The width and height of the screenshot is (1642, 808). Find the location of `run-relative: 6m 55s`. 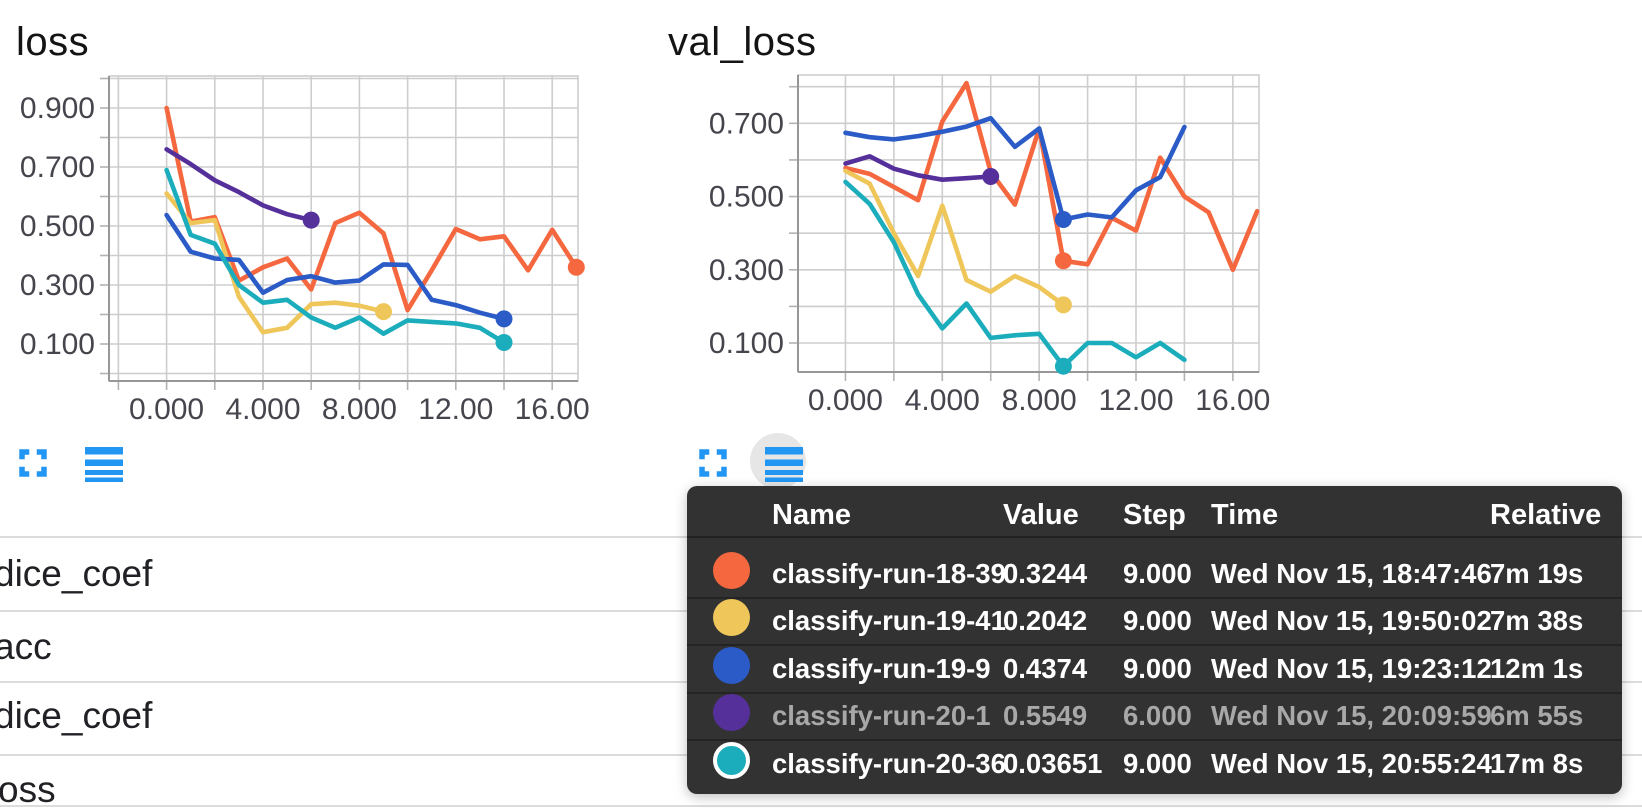

run-relative: 6m 55s is located at coordinates (1537, 716).